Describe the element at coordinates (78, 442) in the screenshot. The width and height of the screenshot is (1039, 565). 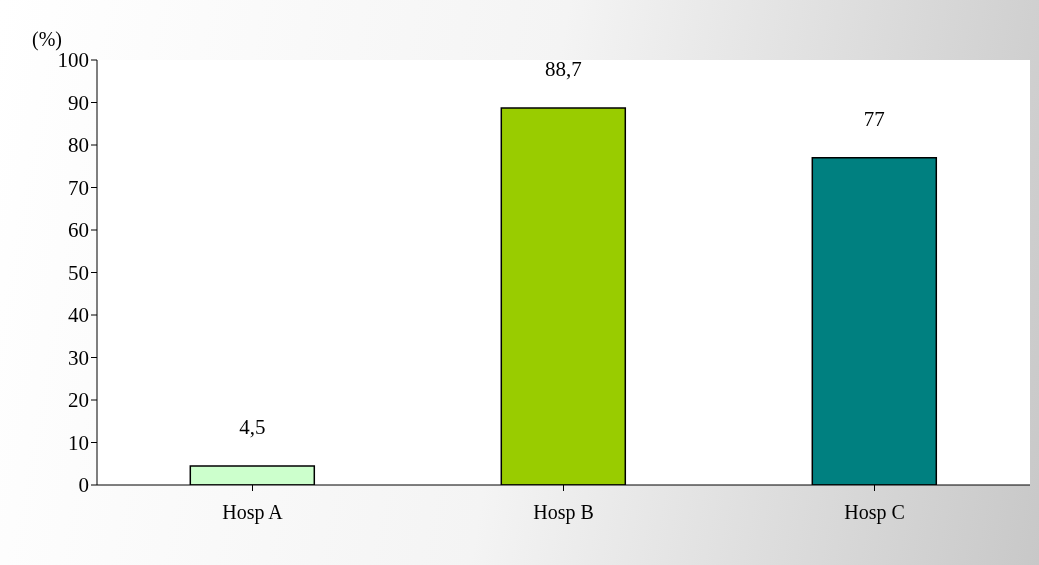
I see `y-tick-label: 10` at that location.